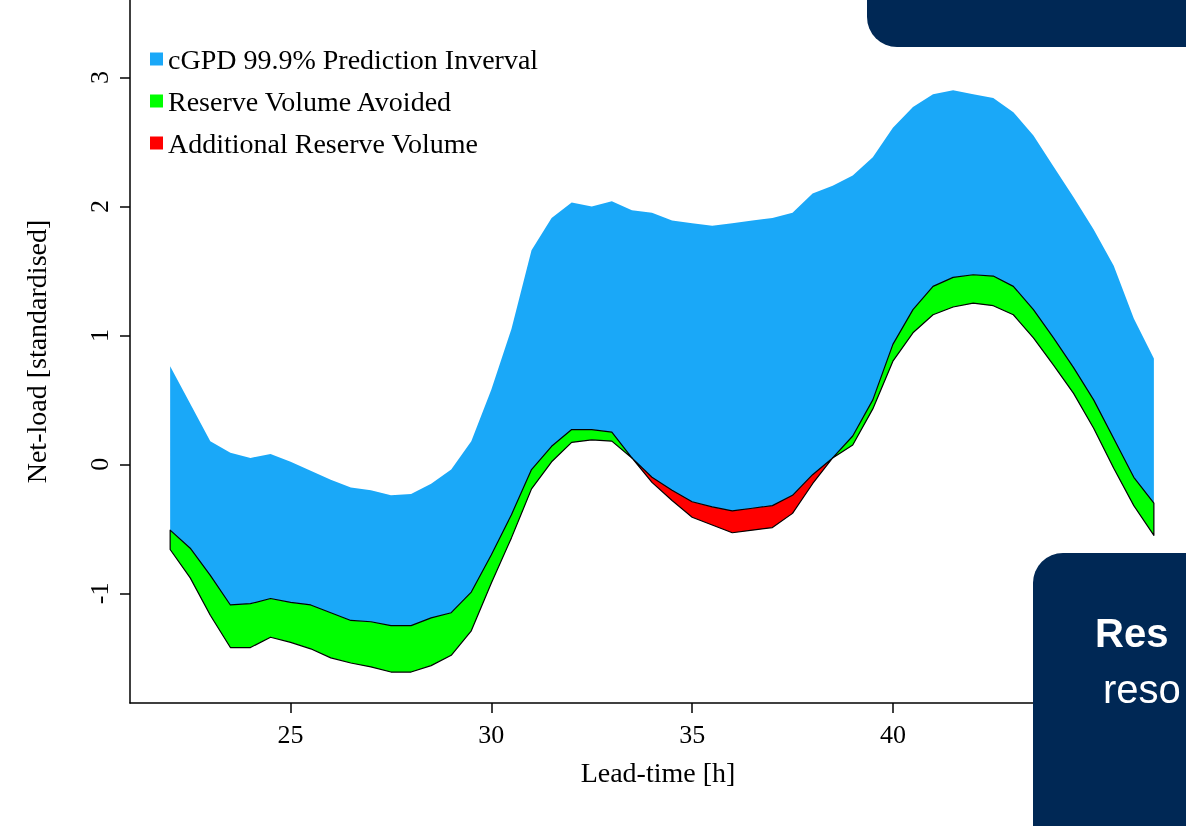 The image size is (1186, 826). Describe the element at coordinates (1141, 689) in the screenshot. I see `annotation: reso` at that location.